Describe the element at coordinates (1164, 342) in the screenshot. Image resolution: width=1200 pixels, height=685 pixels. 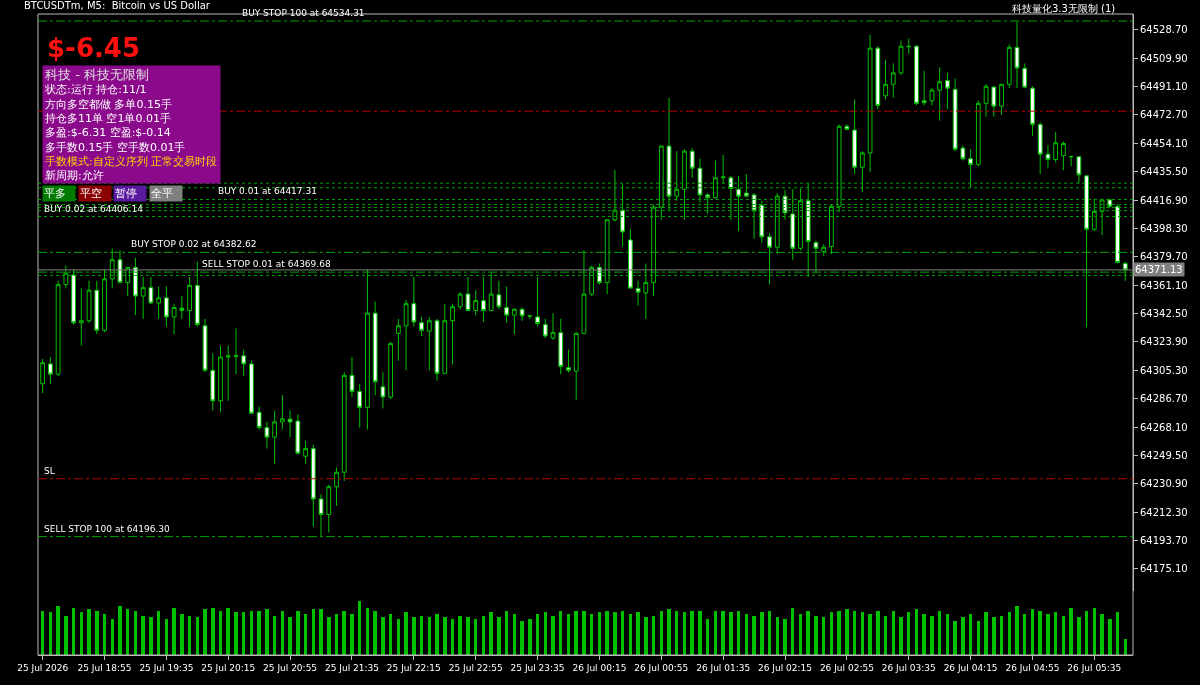
I see `y-tick-label: 64323.90` at that location.